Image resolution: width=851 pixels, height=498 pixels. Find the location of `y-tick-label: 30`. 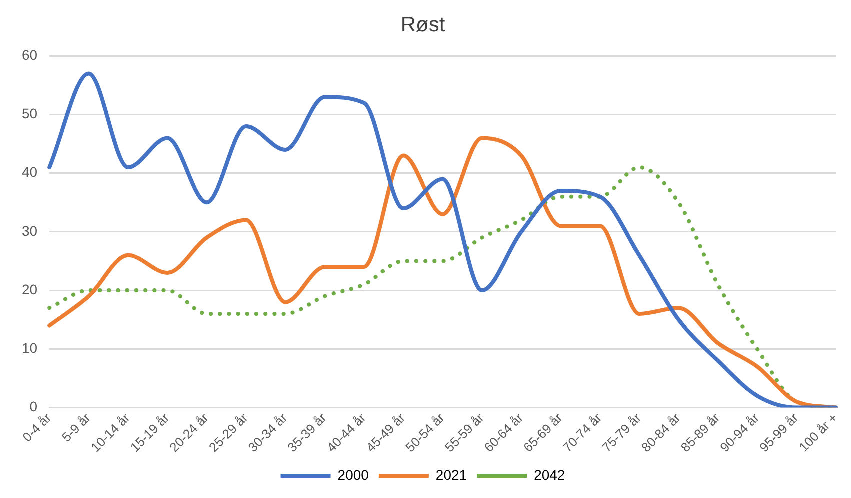

y-tick-label: 30 is located at coordinates (30, 230).